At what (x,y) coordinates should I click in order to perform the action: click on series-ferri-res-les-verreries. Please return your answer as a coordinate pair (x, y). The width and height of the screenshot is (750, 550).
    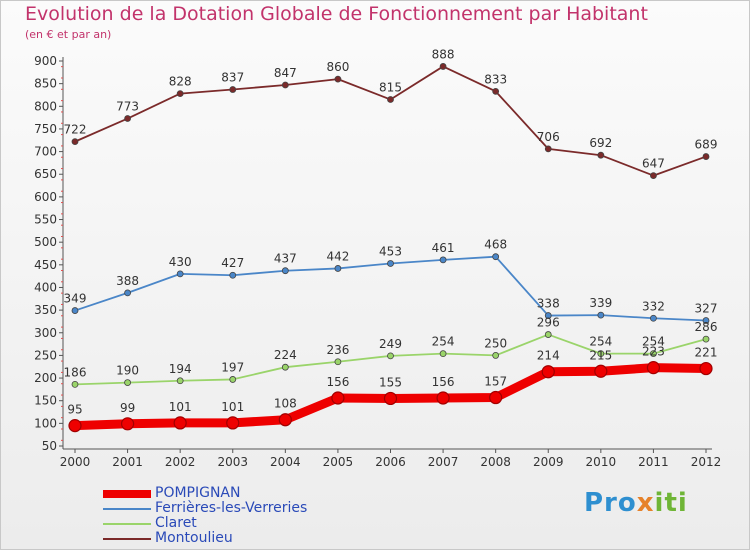
    Looking at the image, I should click on (390, 288).